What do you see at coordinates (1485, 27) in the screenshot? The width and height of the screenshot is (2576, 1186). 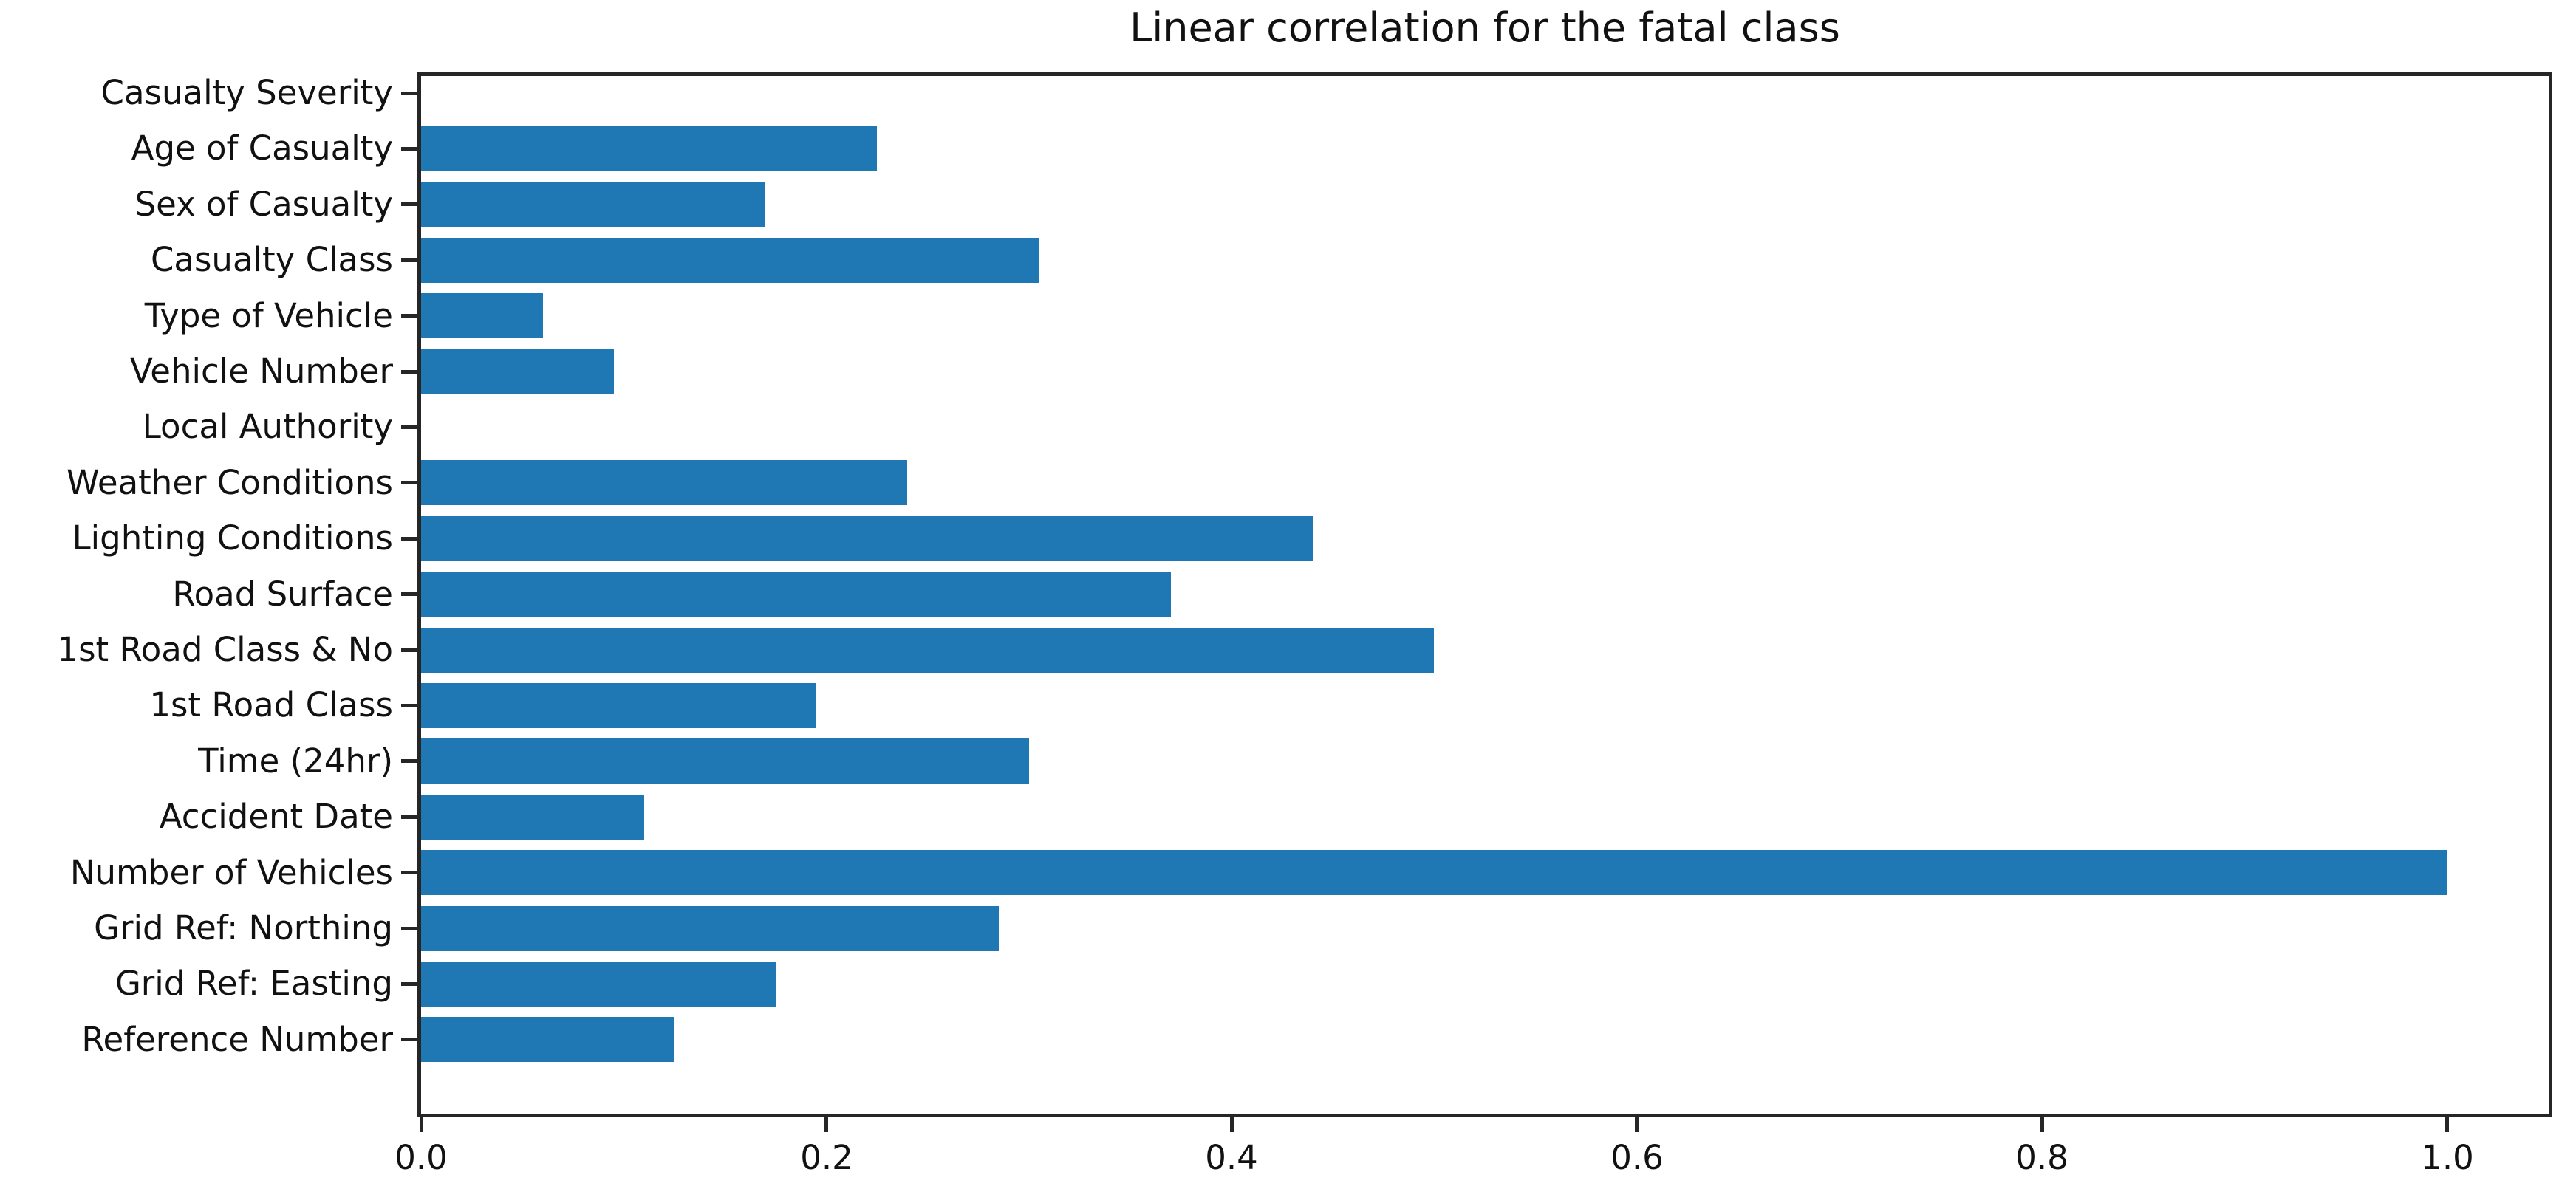 I see `chart-title: Linear correlation for the fatal class` at bounding box center [1485, 27].